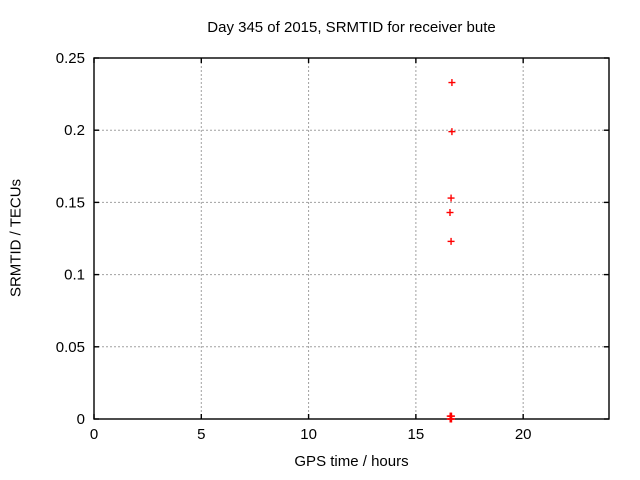 This screenshot has width=640, height=480. I want to click on x-tick-label: 5, so click(201, 434).